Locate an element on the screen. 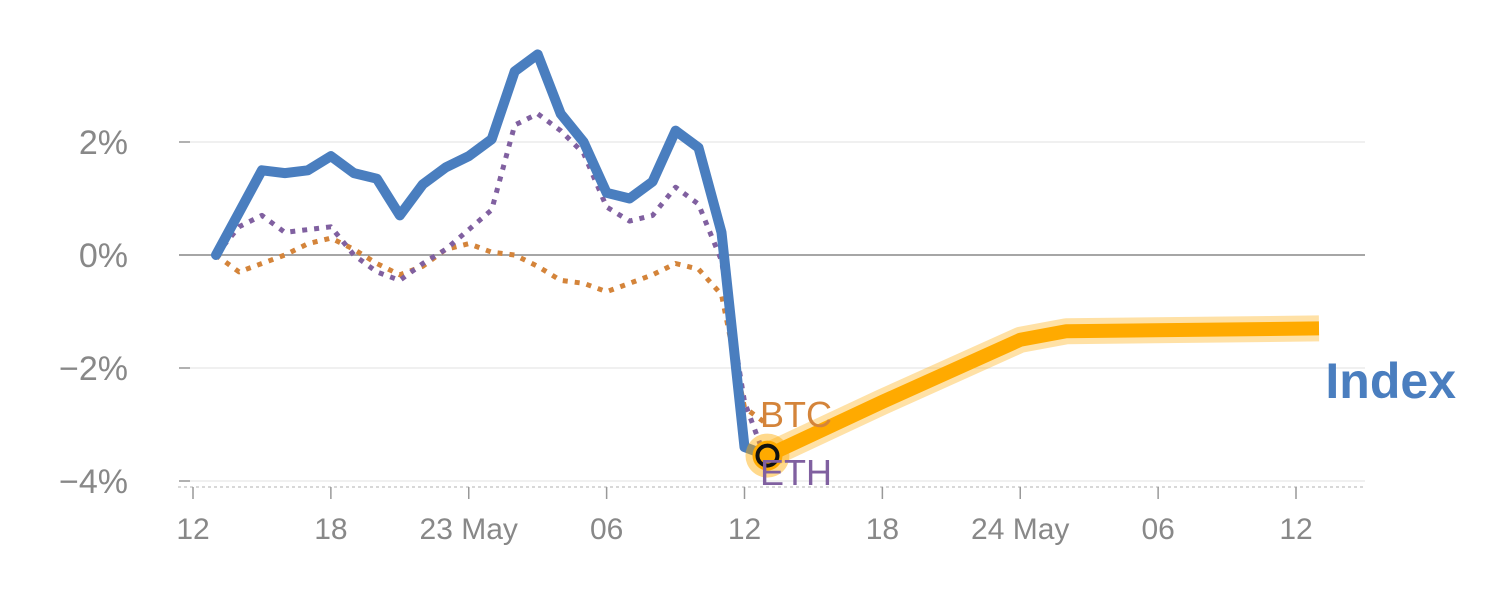  series-label-btc: BTC is located at coordinates (796, 414).